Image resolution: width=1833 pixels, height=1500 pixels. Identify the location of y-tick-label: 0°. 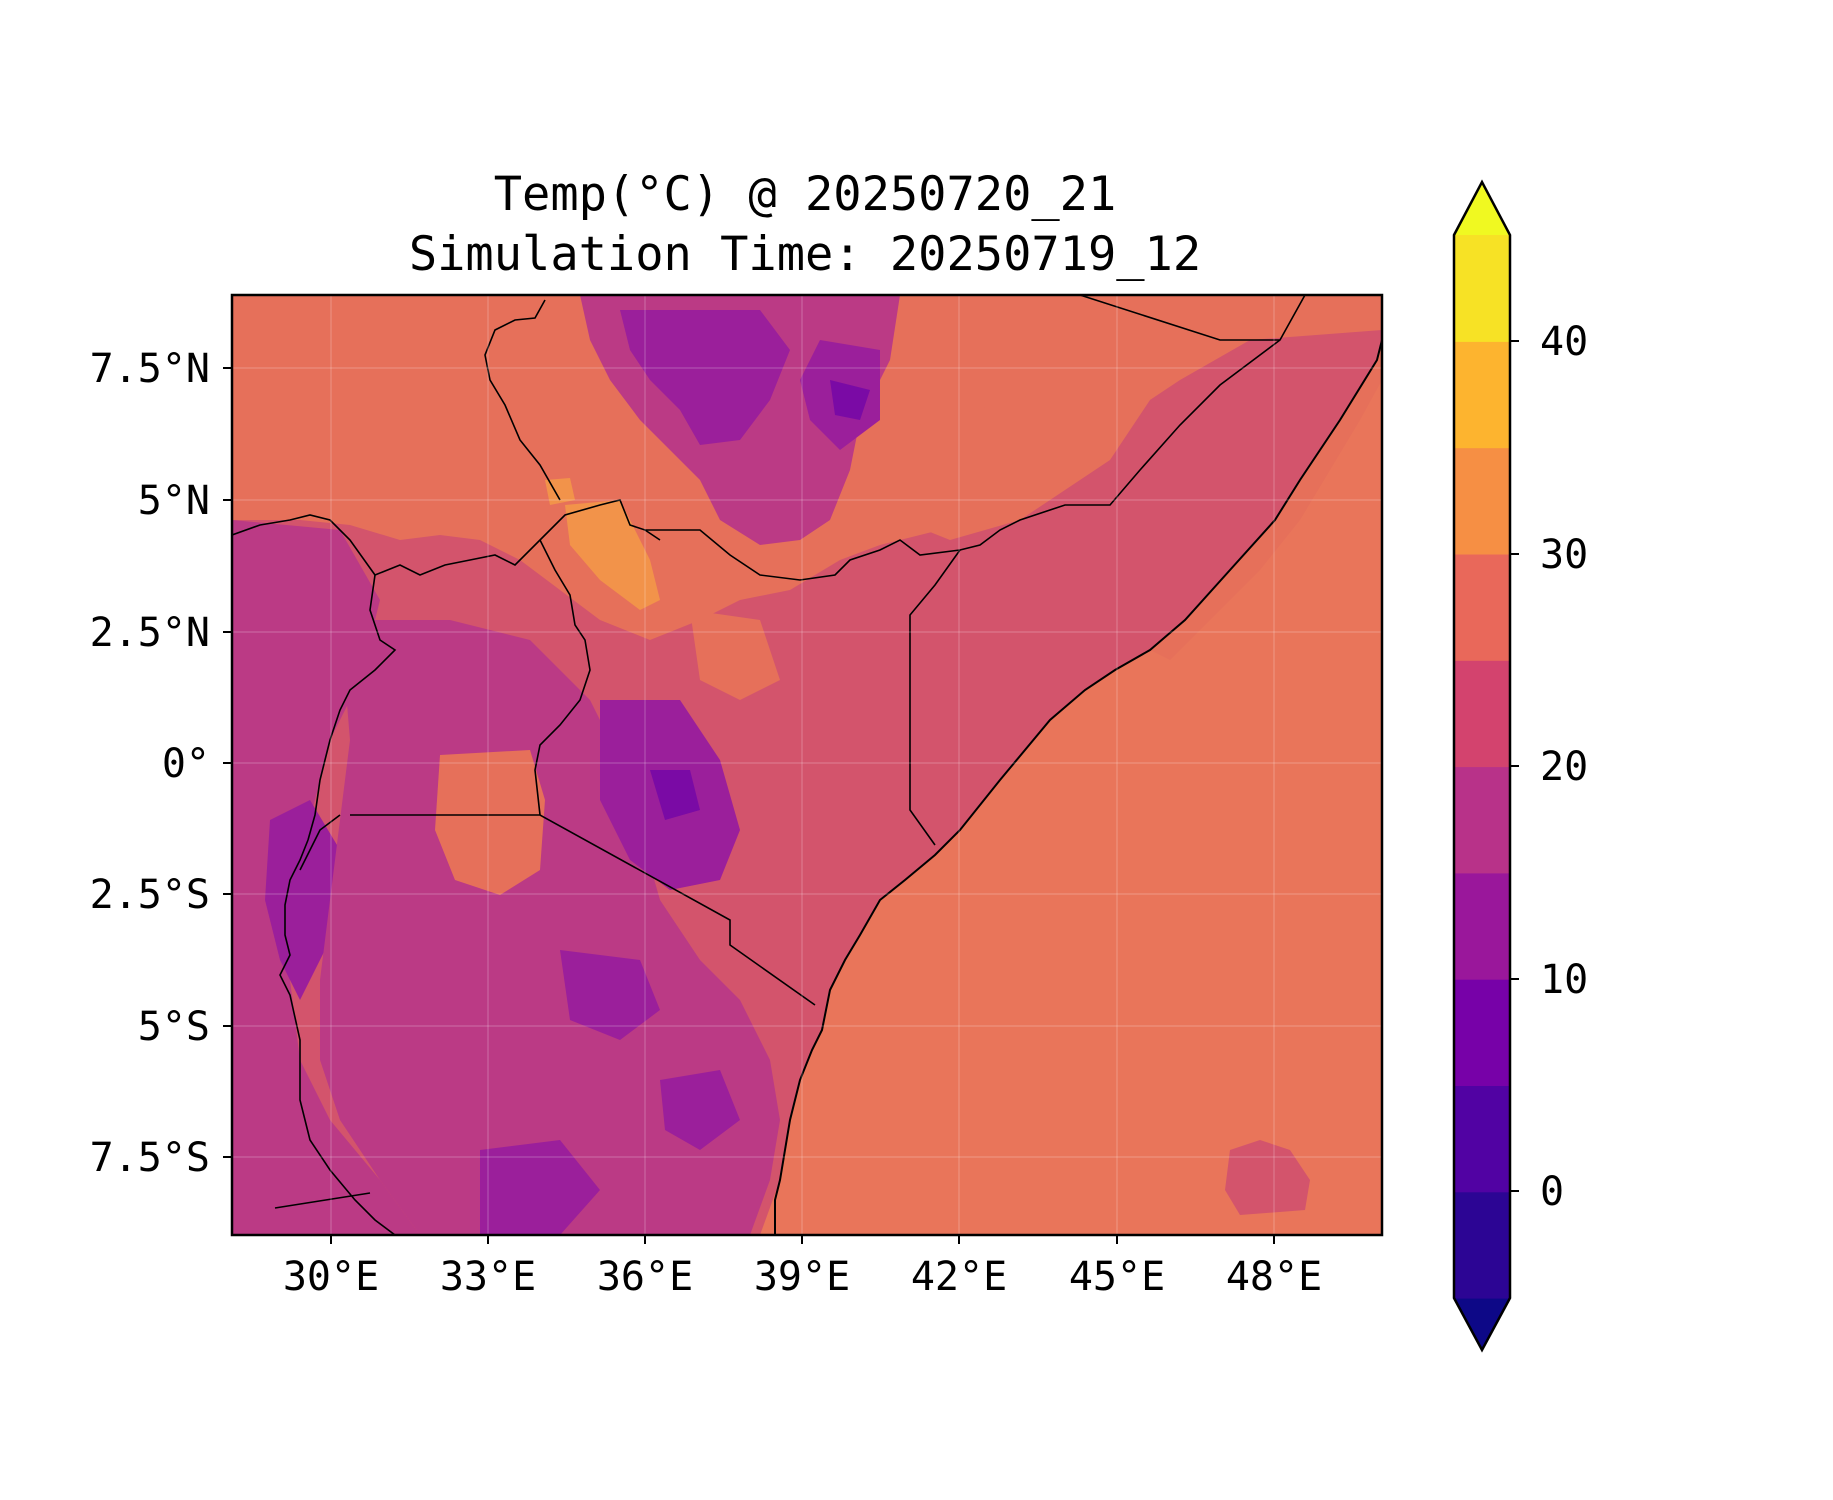
(186, 764).